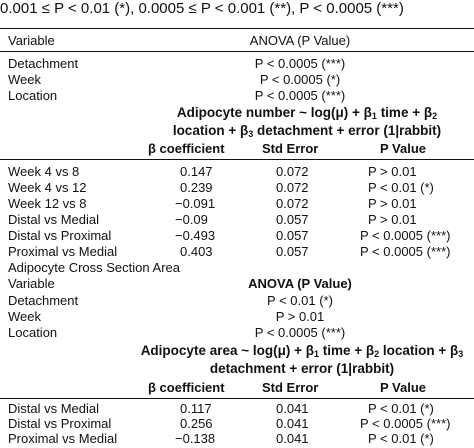 Image resolution: width=474 pixels, height=448 pixels. Describe the element at coordinates (237, 51) in the screenshot. I see `header-rule` at that location.